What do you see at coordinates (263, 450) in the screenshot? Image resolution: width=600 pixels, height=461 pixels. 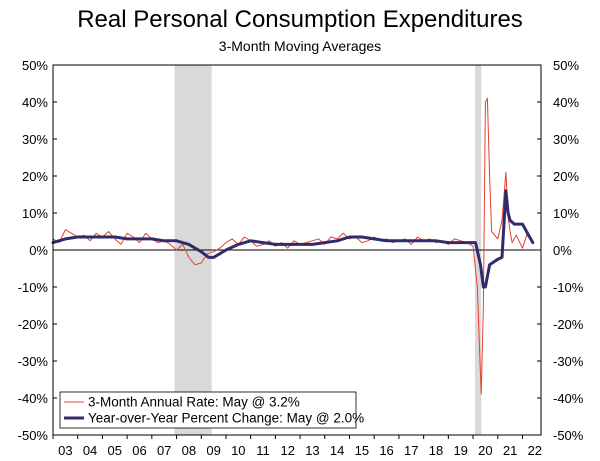 I see `x-tick-label: 11` at bounding box center [263, 450].